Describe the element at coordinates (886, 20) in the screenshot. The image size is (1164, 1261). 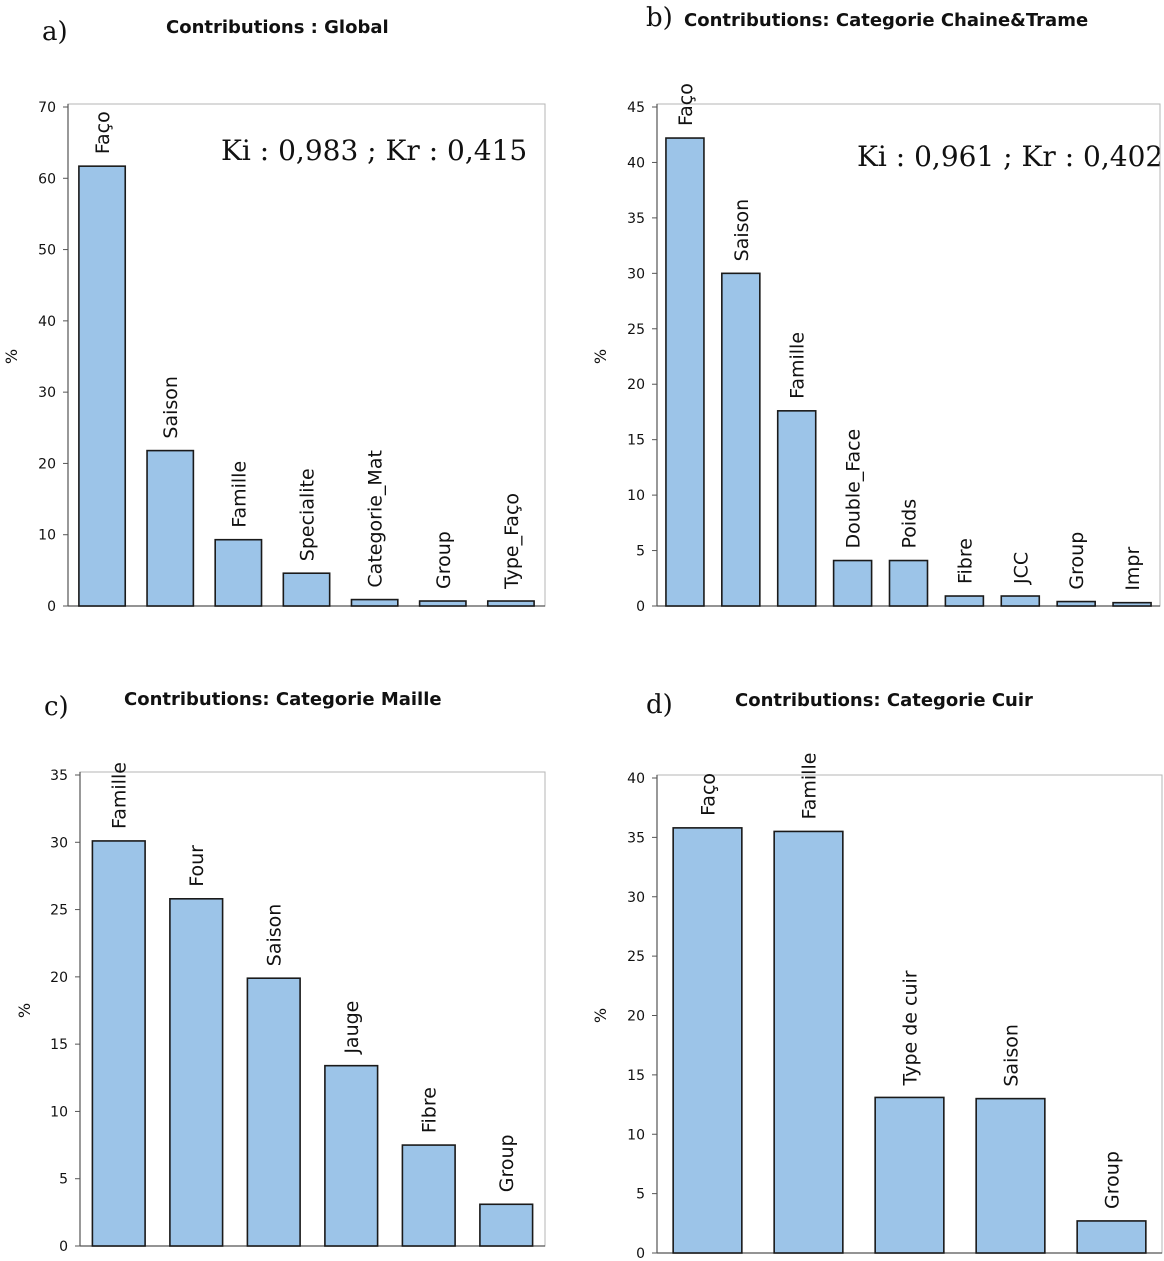
I see `chart-title-b: Contributions: Categorie Chaine&Trame` at that location.